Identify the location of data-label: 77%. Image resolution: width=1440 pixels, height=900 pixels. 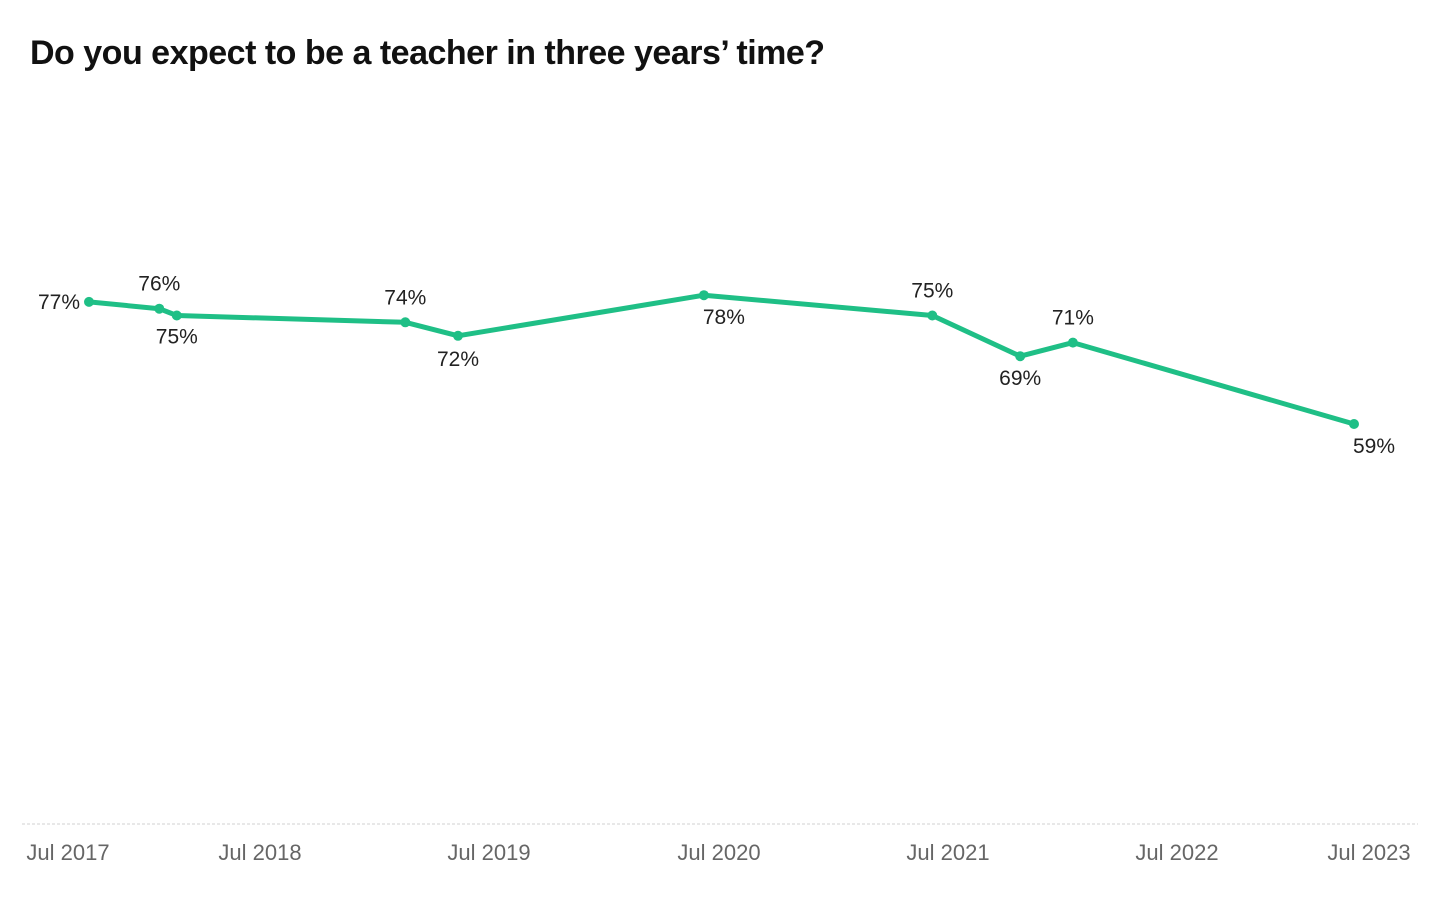
(59, 302).